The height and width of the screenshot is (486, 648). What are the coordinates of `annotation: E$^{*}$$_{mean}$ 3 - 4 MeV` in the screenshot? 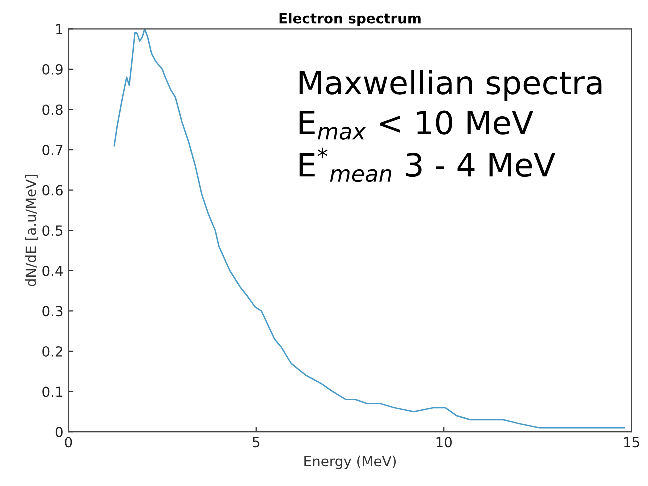 It's located at (428, 165).